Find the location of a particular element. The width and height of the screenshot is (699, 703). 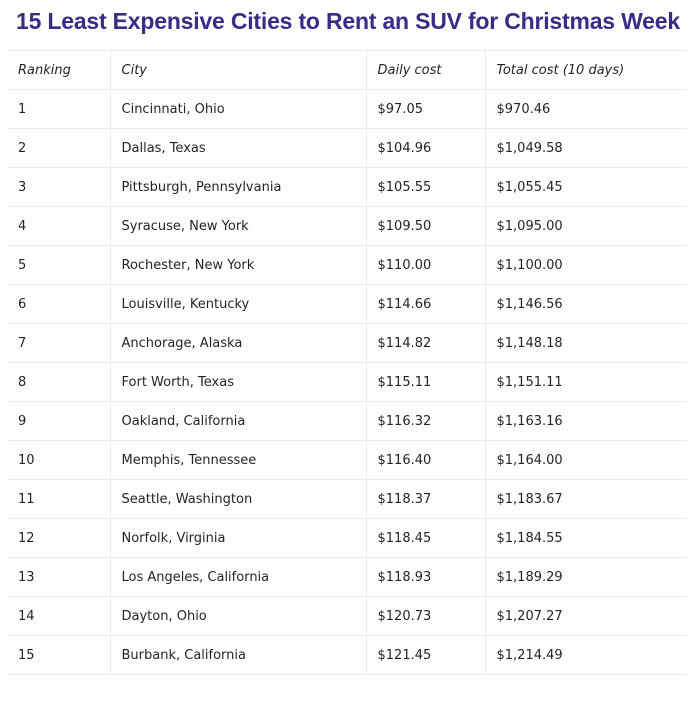

table-row: 12 Norfolk, Virginia $118.45 $1,184.55 is located at coordinates (347, 538).